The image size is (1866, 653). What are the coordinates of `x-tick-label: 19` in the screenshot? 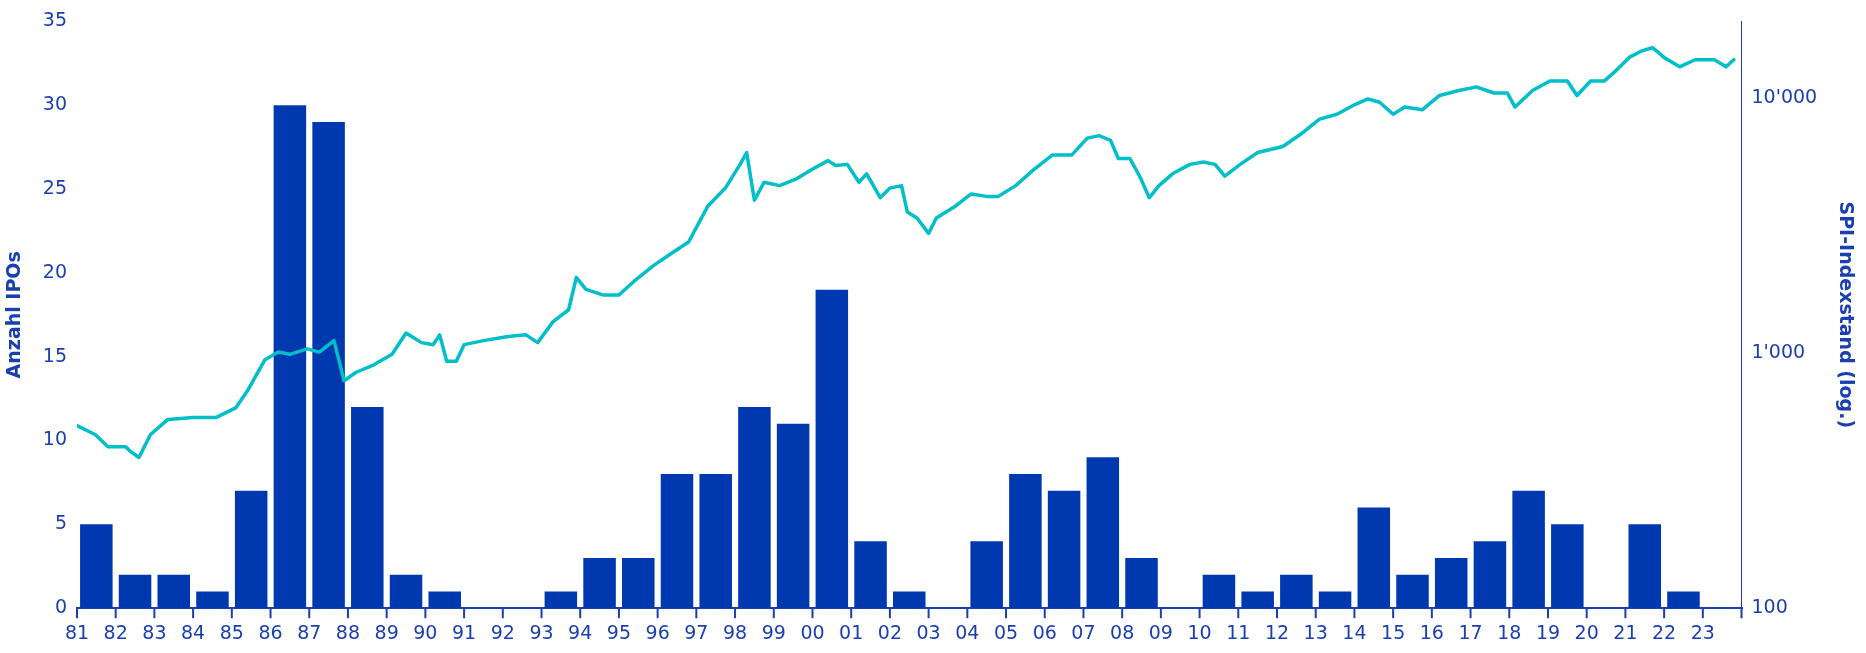 It's located at (1548, 631).